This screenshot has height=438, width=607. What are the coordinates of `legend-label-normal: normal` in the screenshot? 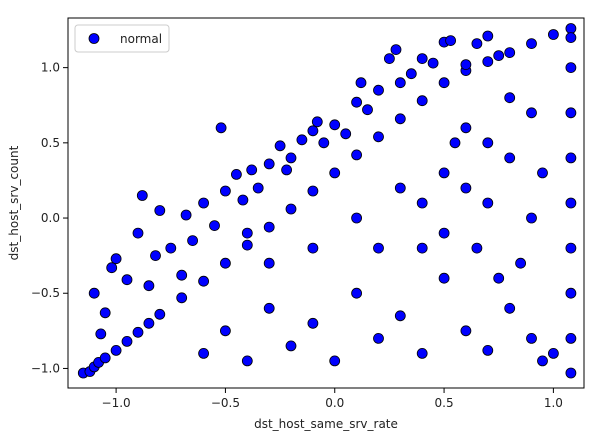 It's located at (141, 39).